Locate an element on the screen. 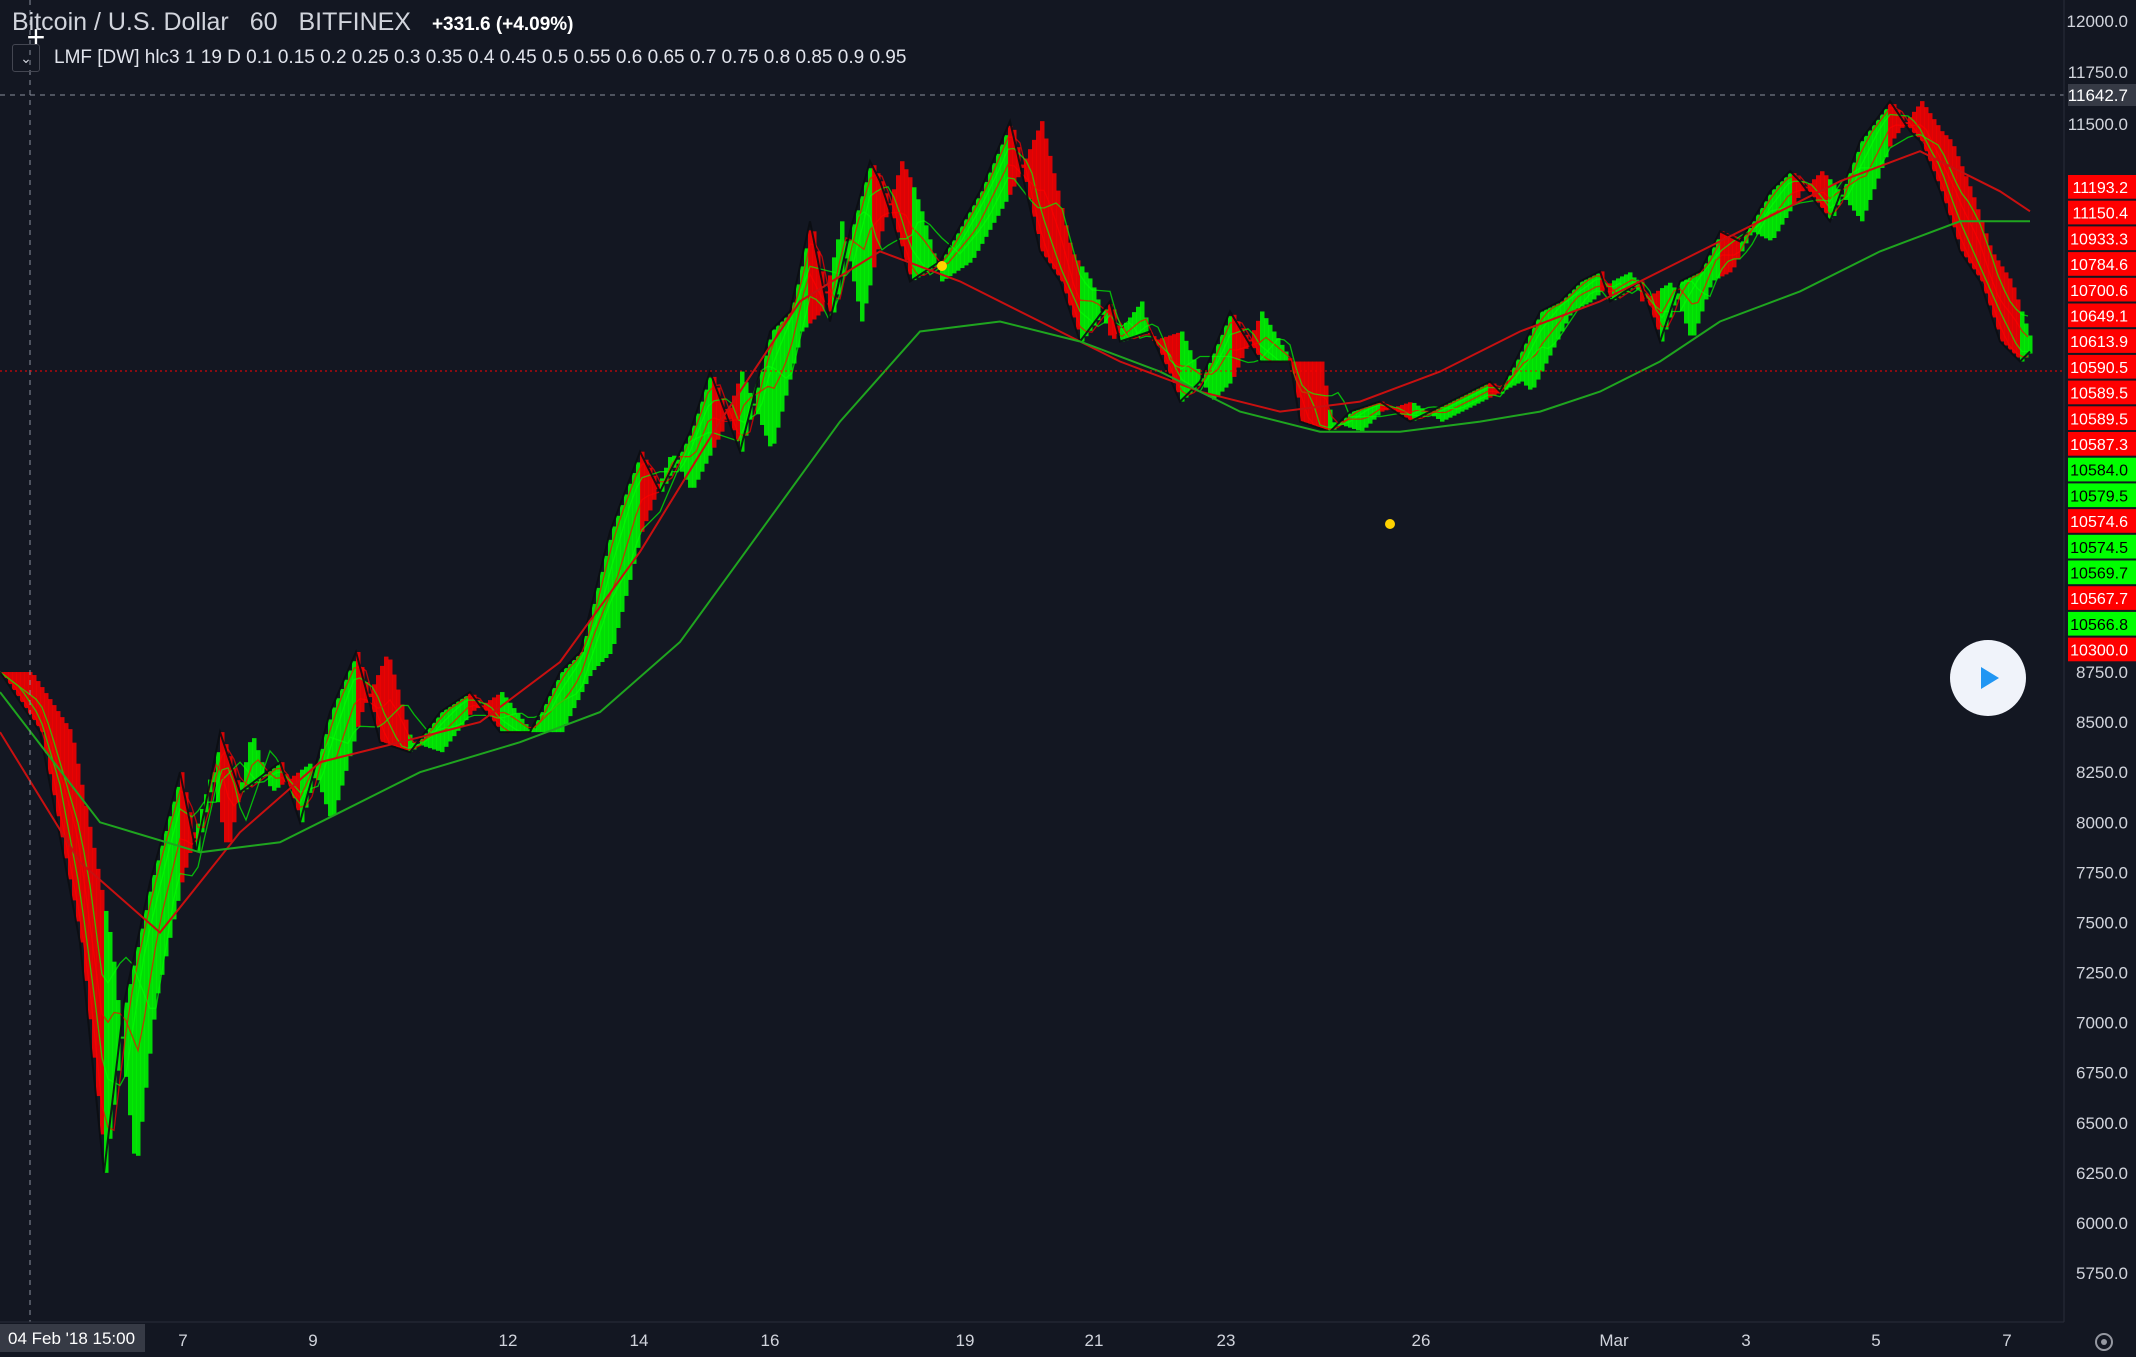 This screenshot has width=2136, height=1357. chevron-down-icon: ⌄ is located at coordinates (26, 58).